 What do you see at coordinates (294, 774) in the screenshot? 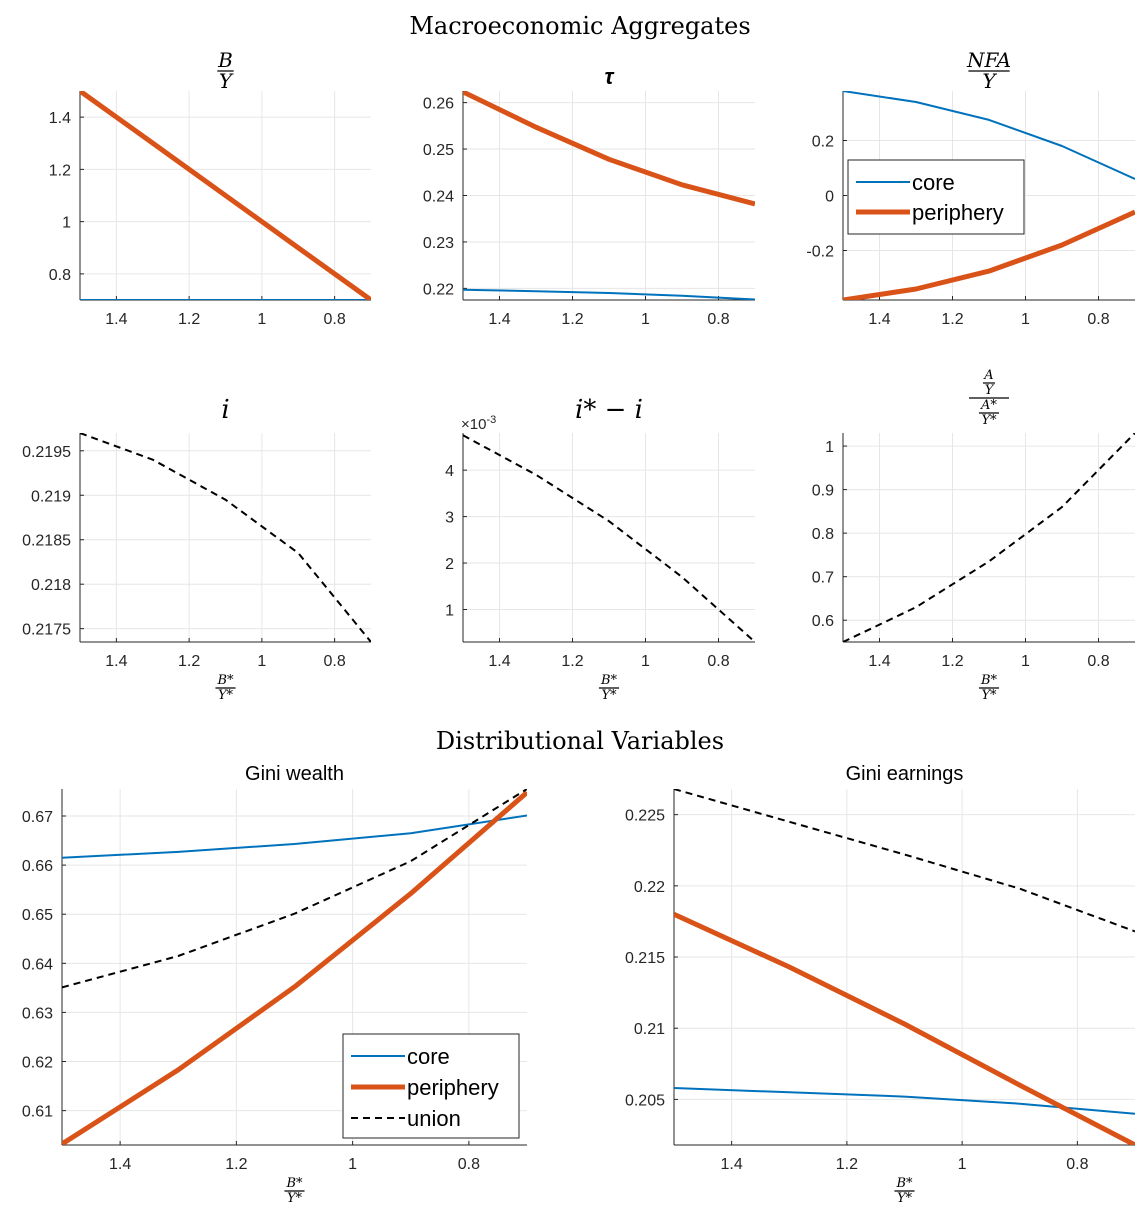
I see `chart-title: Gini wealth` at bounding box center [294, 774].